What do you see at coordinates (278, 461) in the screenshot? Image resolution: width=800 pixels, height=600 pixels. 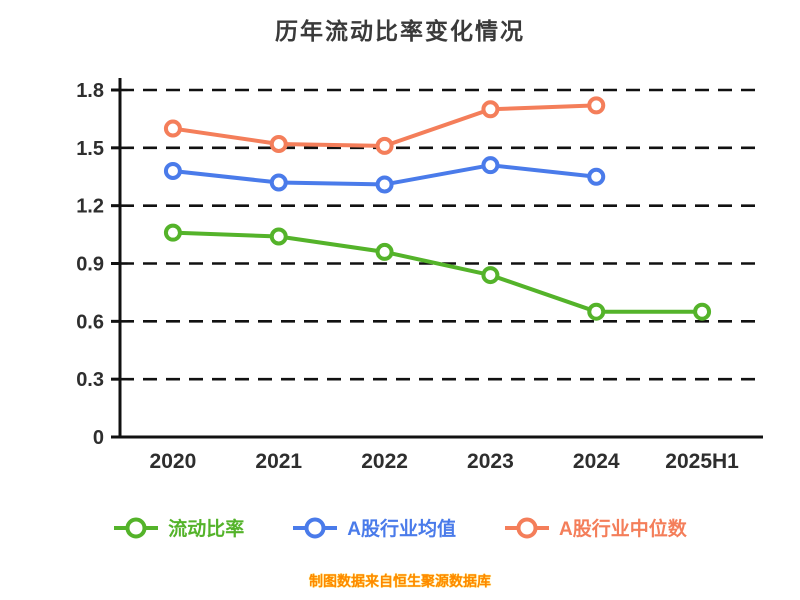 I see `x-tick-label: 2021` at bounding box center [278, 461].